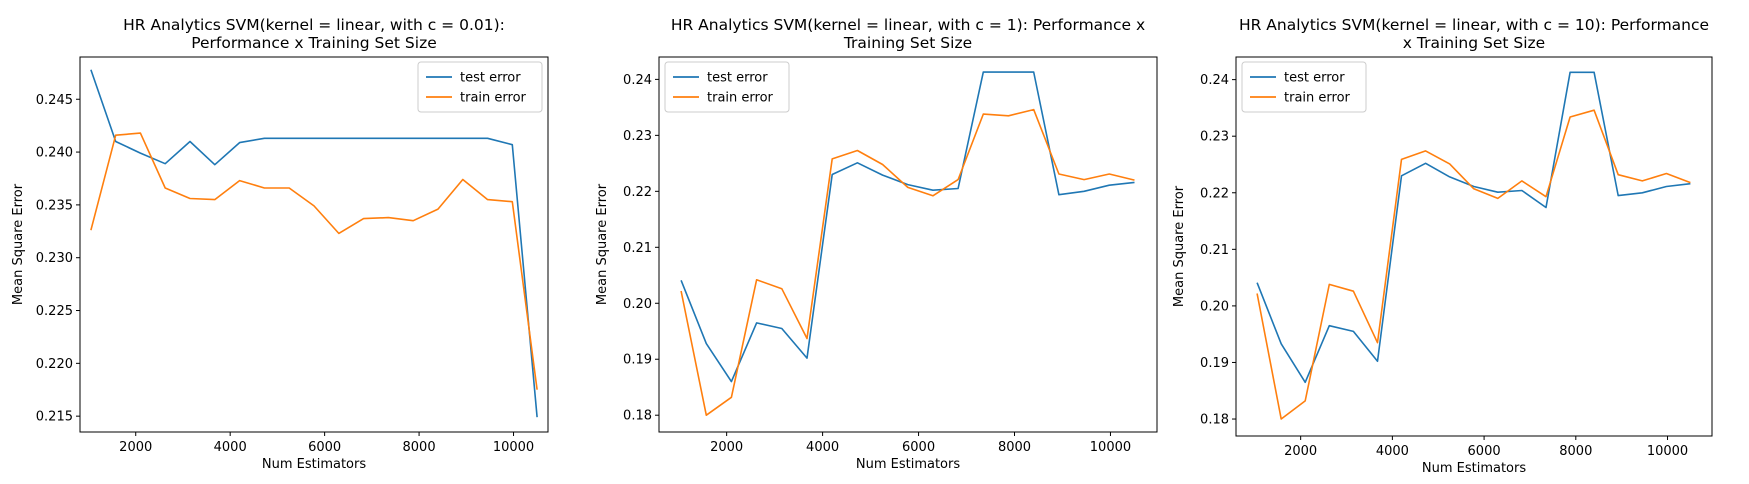 The image size is (1749, 484). Describe the element at coordinates (54, 100) in the screenshot. I see `y-tick-label: 0.245` at that location.